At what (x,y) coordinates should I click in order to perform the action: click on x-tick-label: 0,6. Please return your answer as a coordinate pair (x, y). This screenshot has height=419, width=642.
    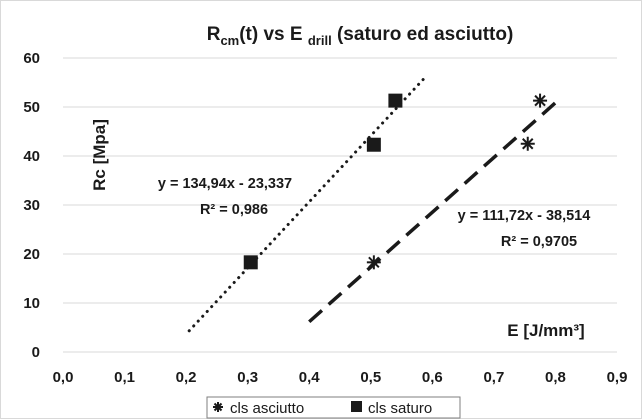
    Looking at the image, I should click on (432, 377).